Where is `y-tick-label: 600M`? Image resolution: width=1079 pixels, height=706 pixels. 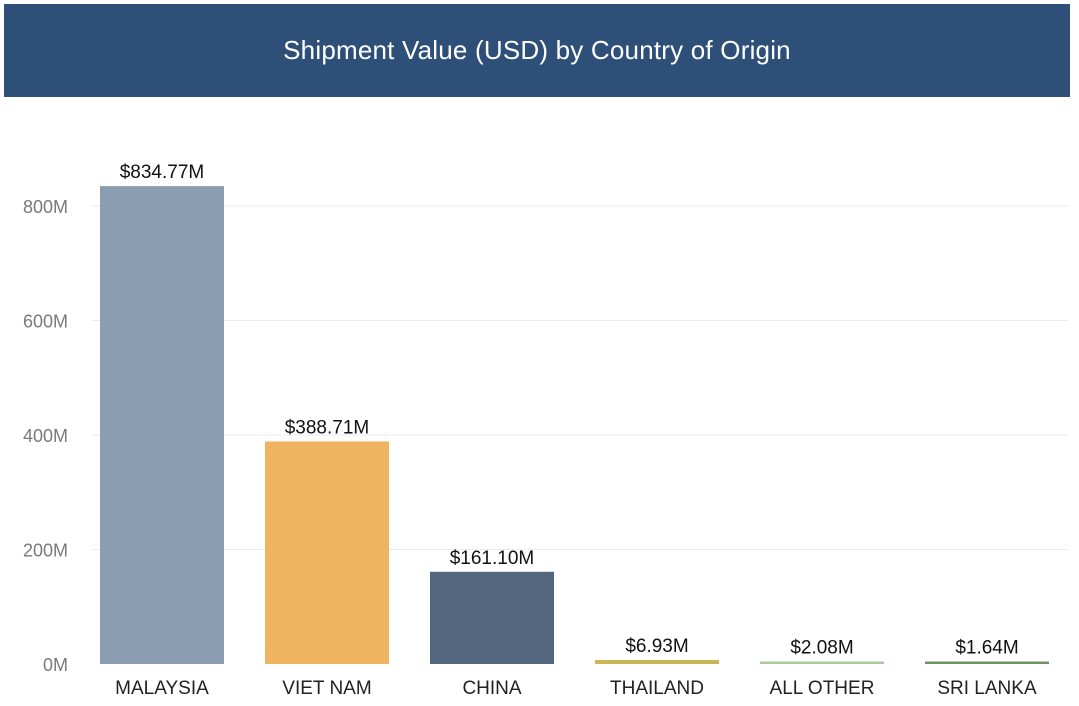 y-tick-label: 600M is located at coordinates (45, 322).